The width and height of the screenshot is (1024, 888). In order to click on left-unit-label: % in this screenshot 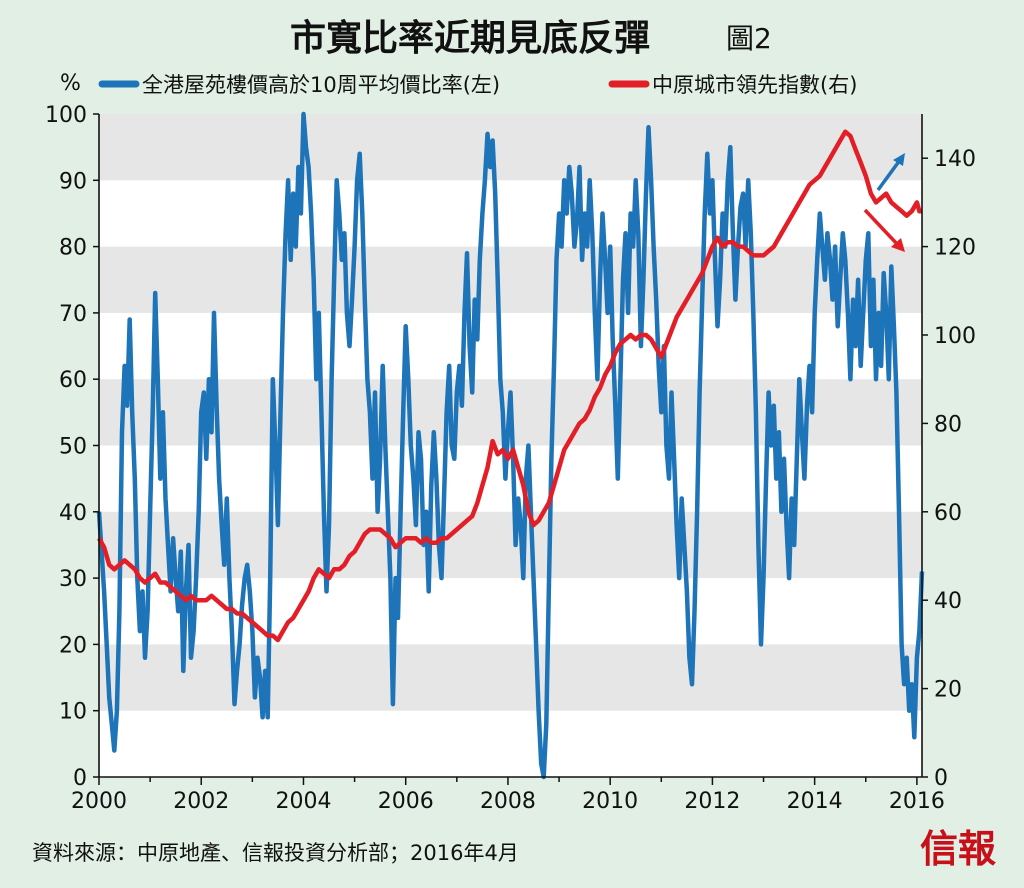, I will do `click(70, 83)`.